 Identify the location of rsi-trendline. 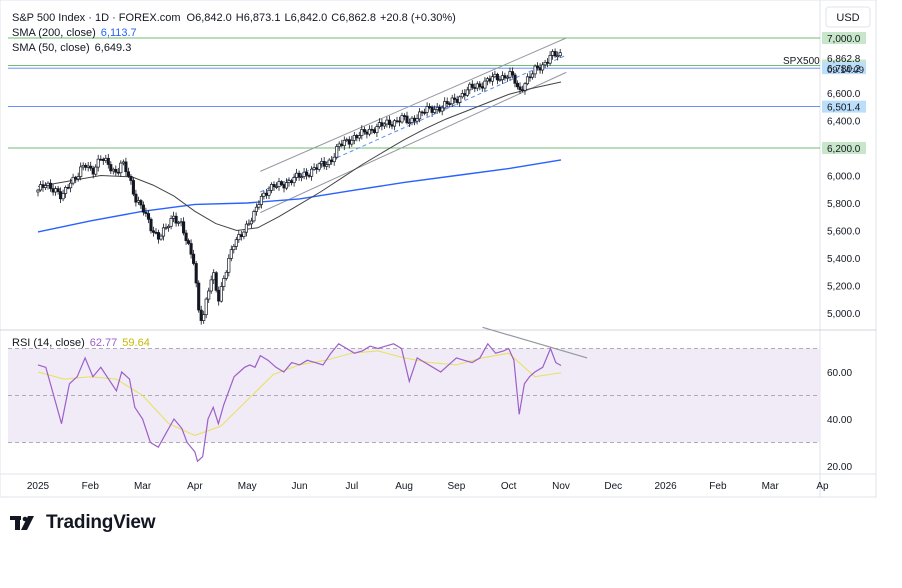
(535, 342).